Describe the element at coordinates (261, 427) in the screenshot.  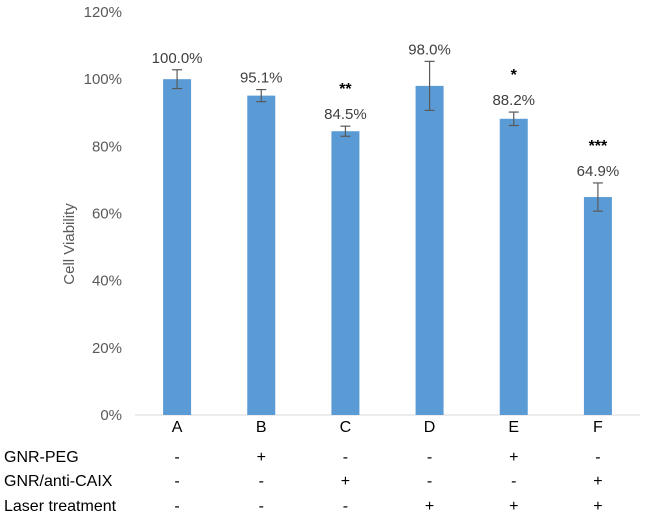
I see `x-tick-label: B` at that location.